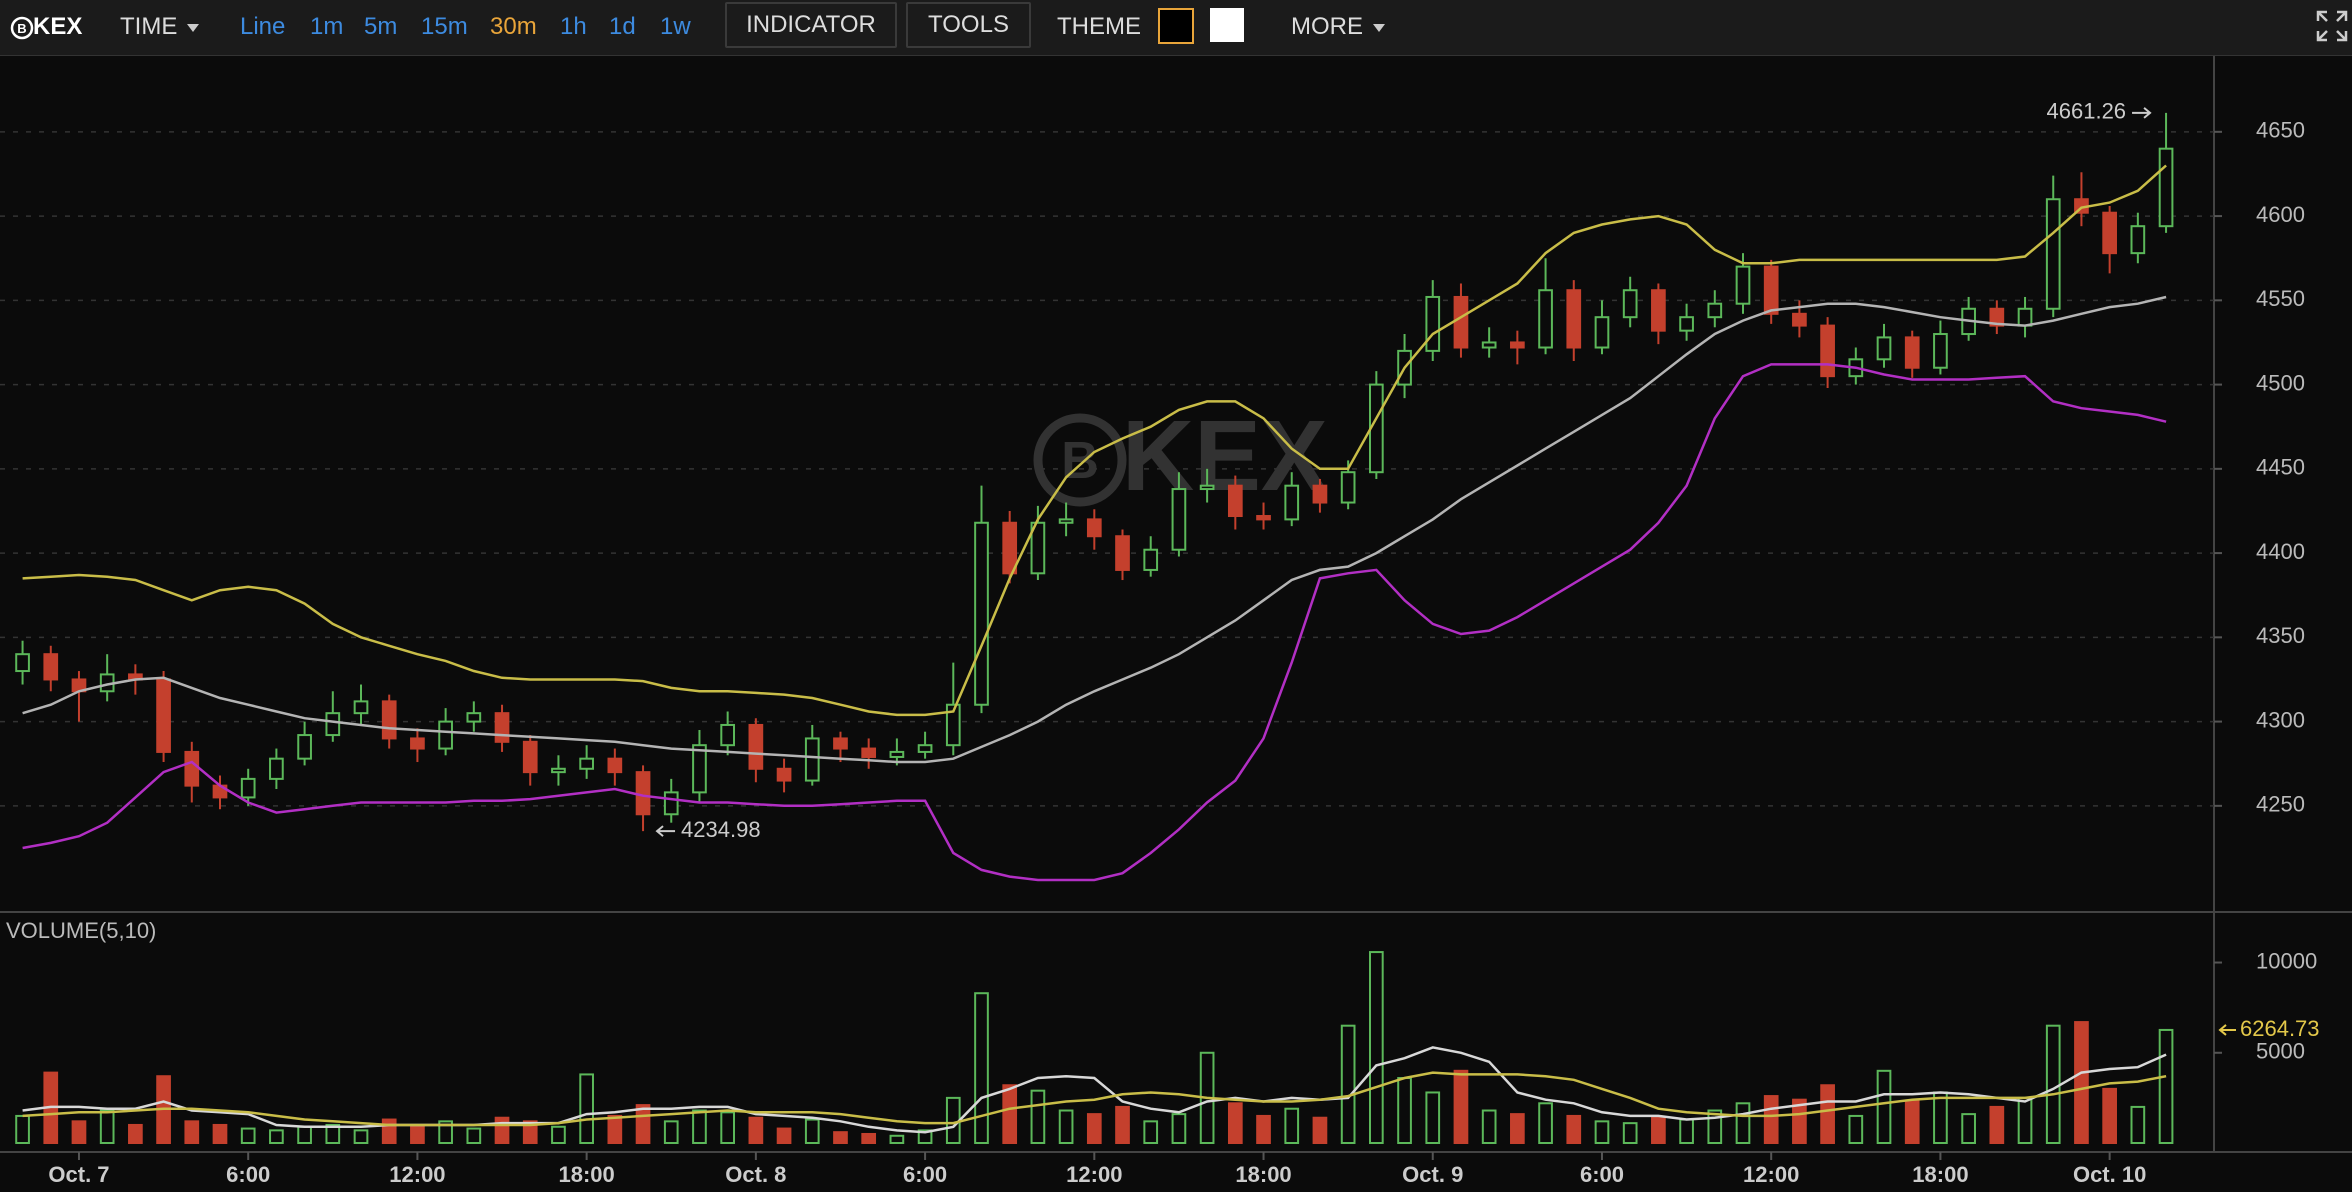 This screenshot has width=2352, height=1192. Describe the element at coordinates (2280, 635) in the screenshot. I see `y-tick-label: 4350` at that location.